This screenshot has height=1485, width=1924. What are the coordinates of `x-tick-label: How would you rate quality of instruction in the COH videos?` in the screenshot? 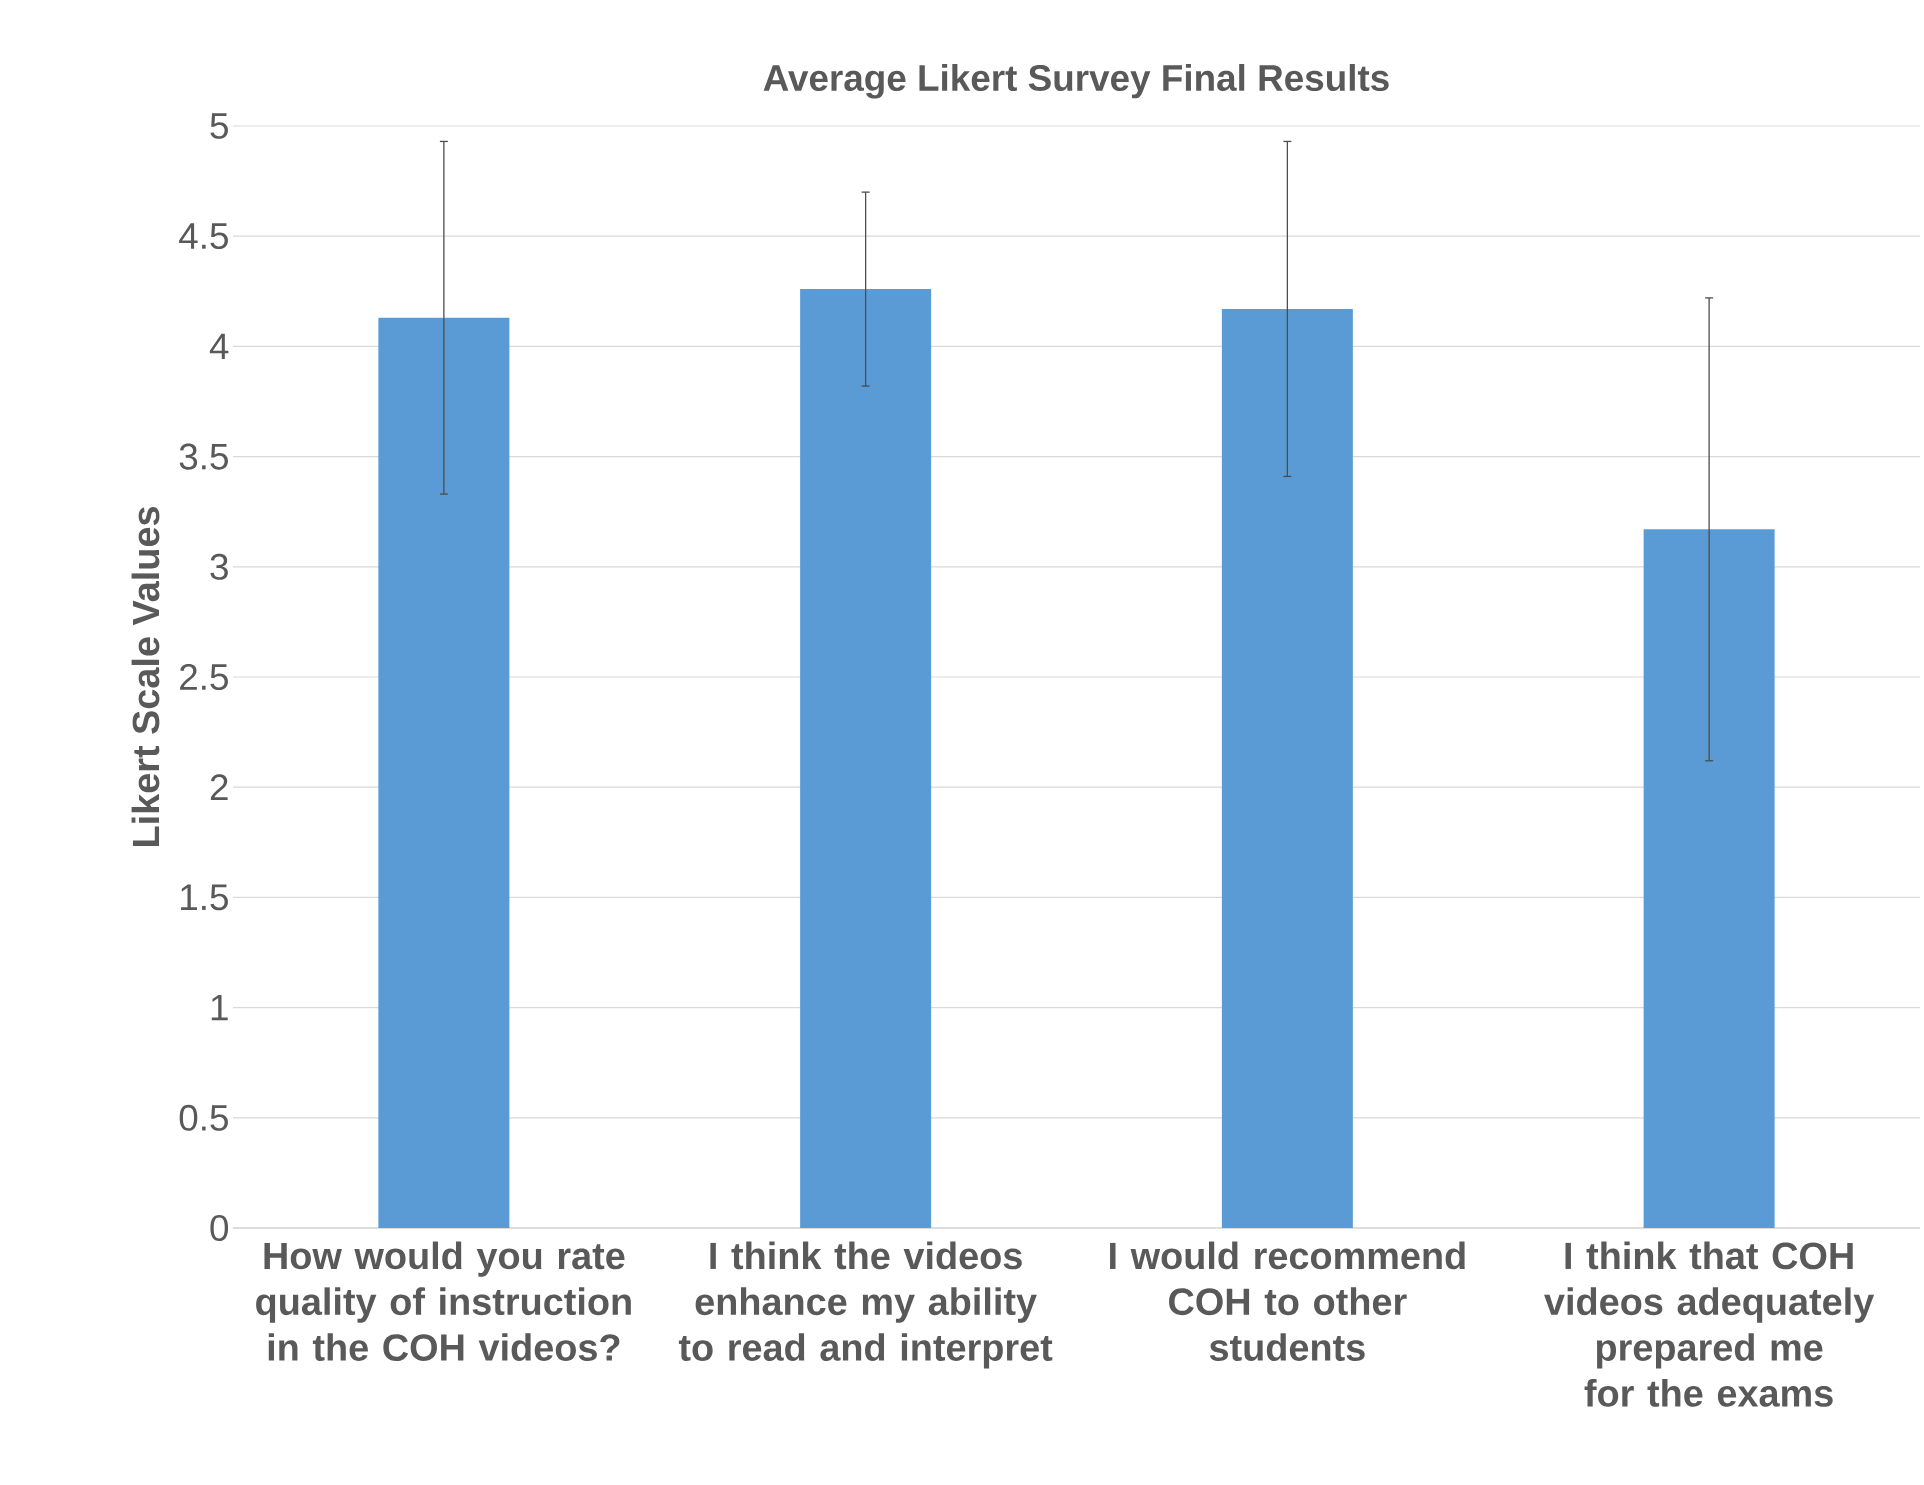 It's located at (443, 1301).